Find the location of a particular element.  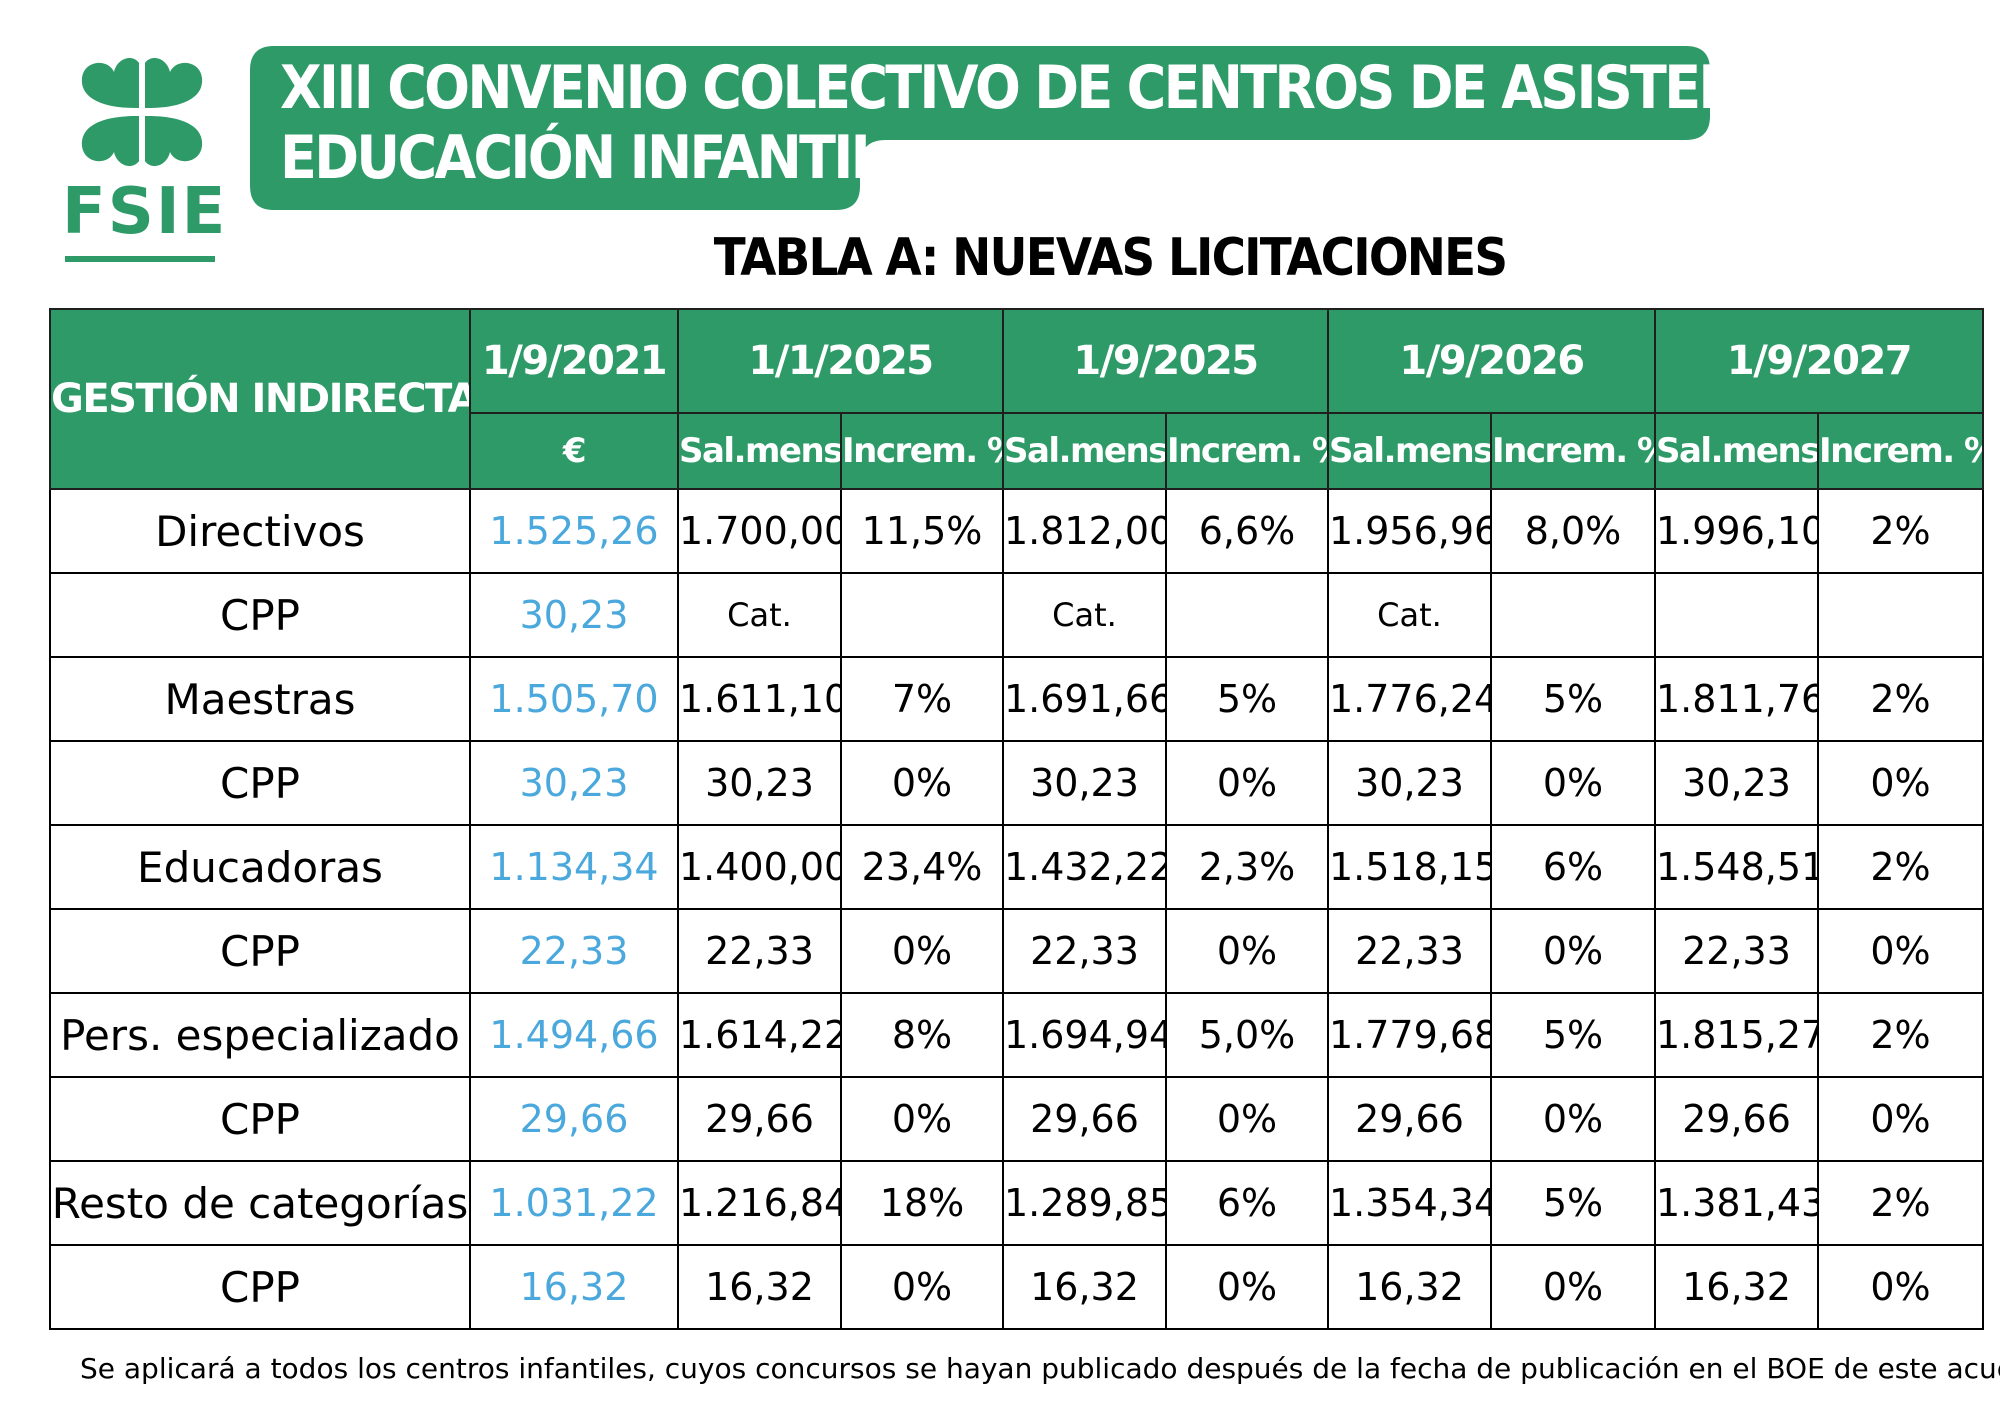

header-date: 1/9/2025 is located at coordinates (1165, 361).